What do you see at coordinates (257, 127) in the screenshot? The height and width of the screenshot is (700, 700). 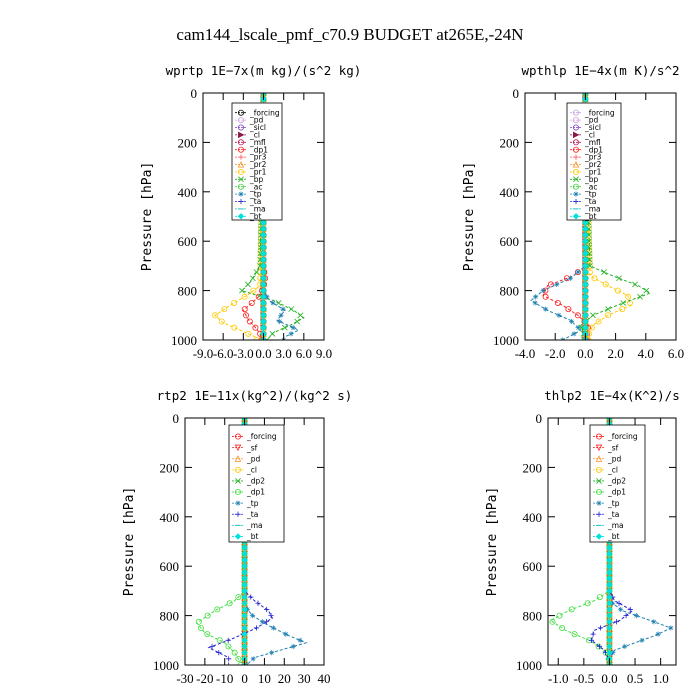 I see `legend-label: _sicl` at bounding box center [257, 127].